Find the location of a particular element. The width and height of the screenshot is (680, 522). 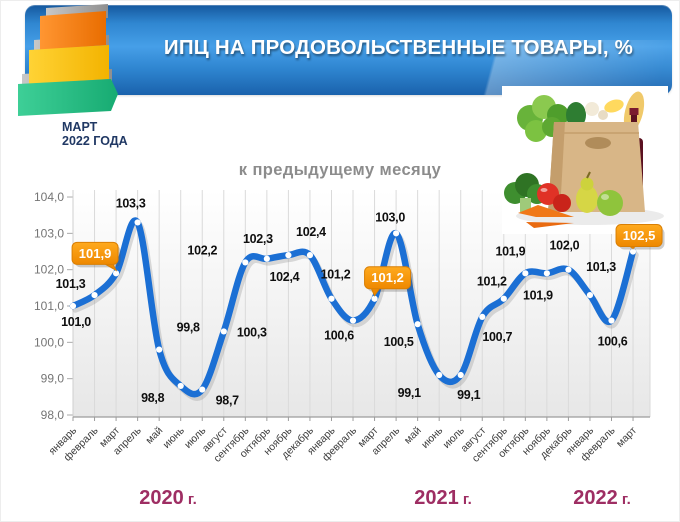

data-point-label: 102,0 is located at coordinates (565, 246).